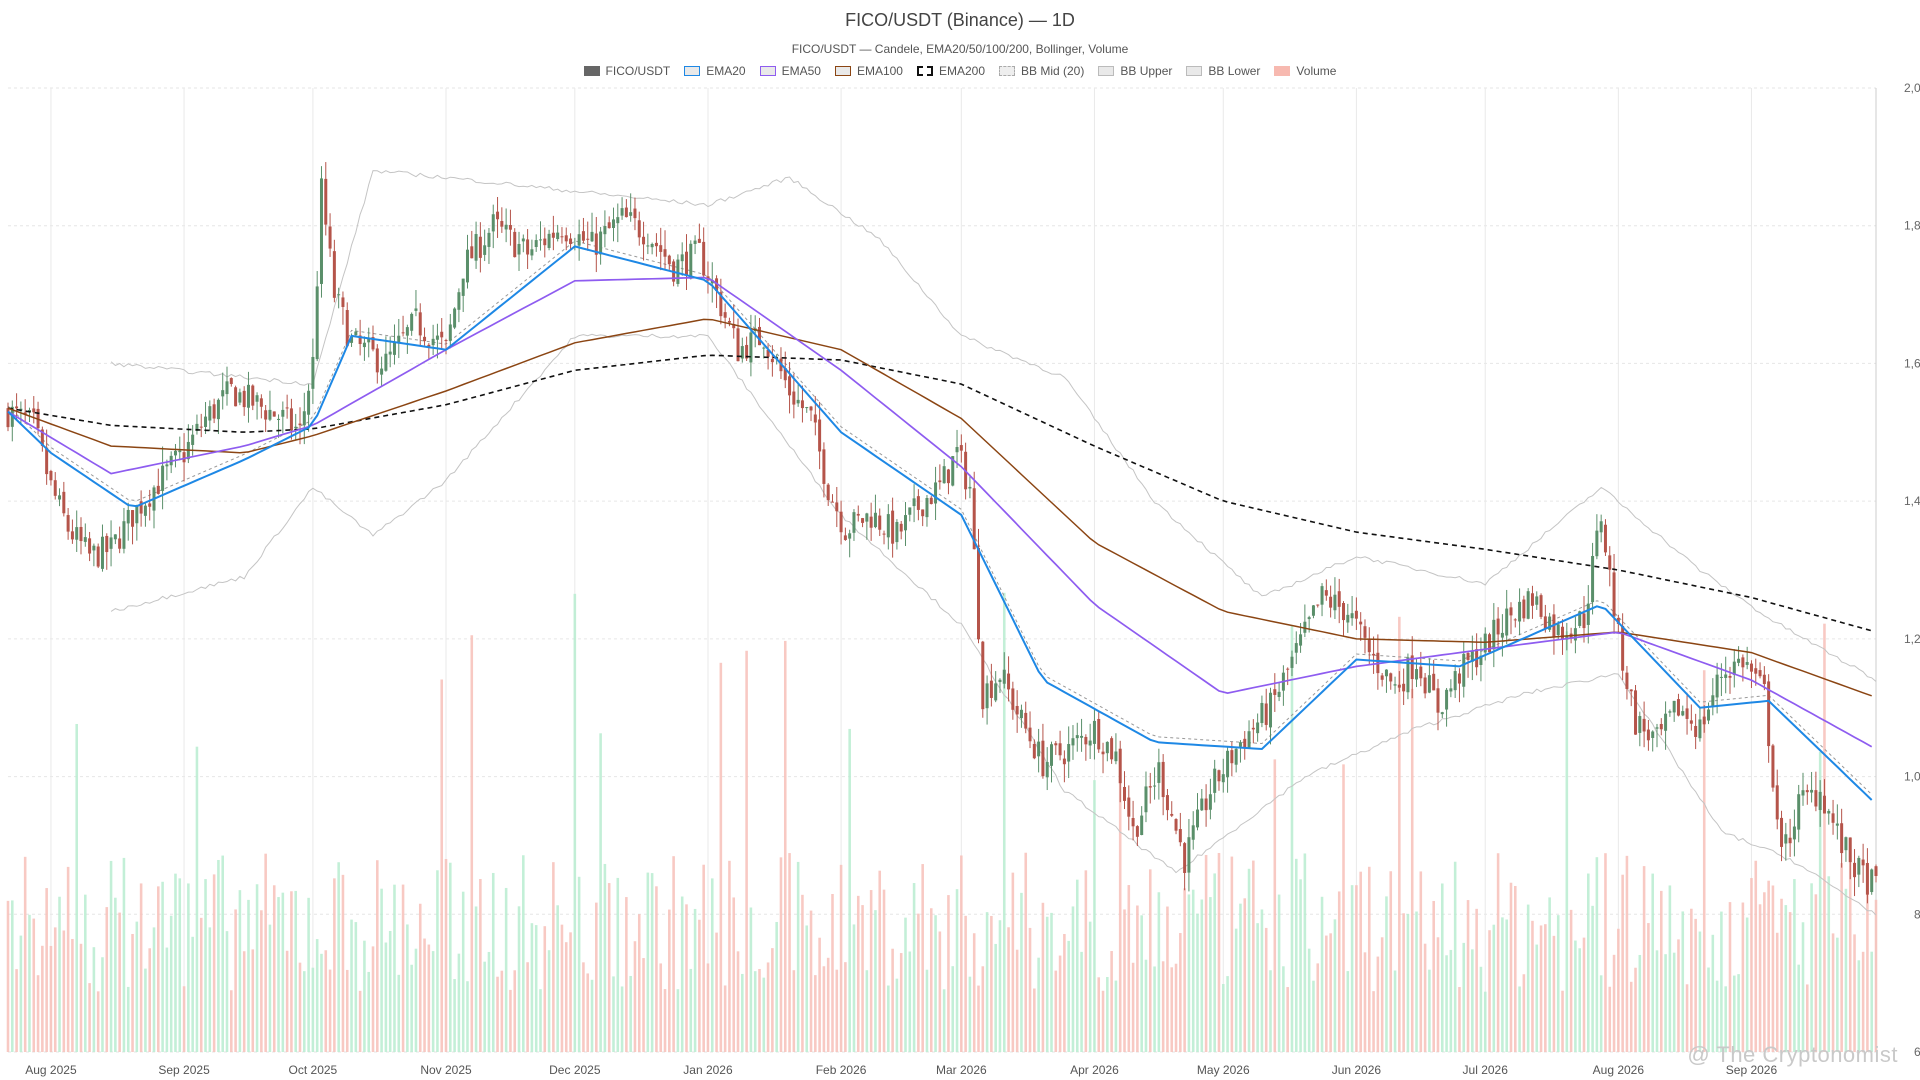 The image size is (1920, 1080). I want to click on legend-label: Volume, so click(1316, 71).